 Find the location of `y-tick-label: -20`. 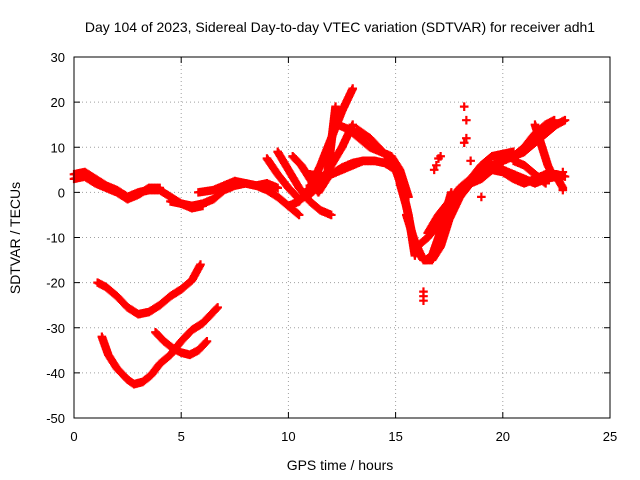

y-tick-label: -20 is located at coordinates (55, 283).